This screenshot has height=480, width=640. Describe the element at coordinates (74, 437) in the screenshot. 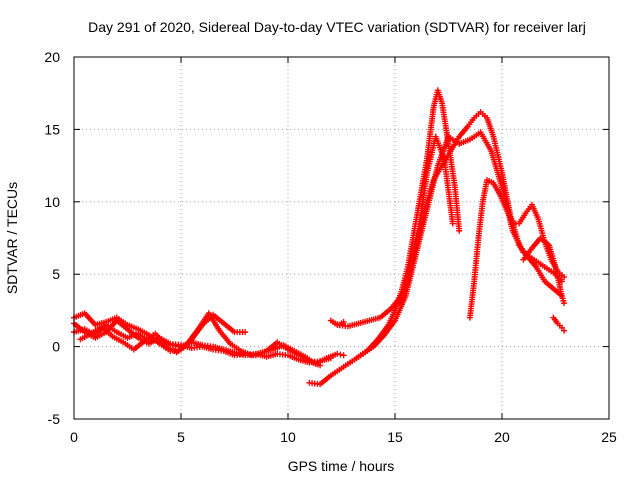

I see `x-tick-label: 0` at that location.